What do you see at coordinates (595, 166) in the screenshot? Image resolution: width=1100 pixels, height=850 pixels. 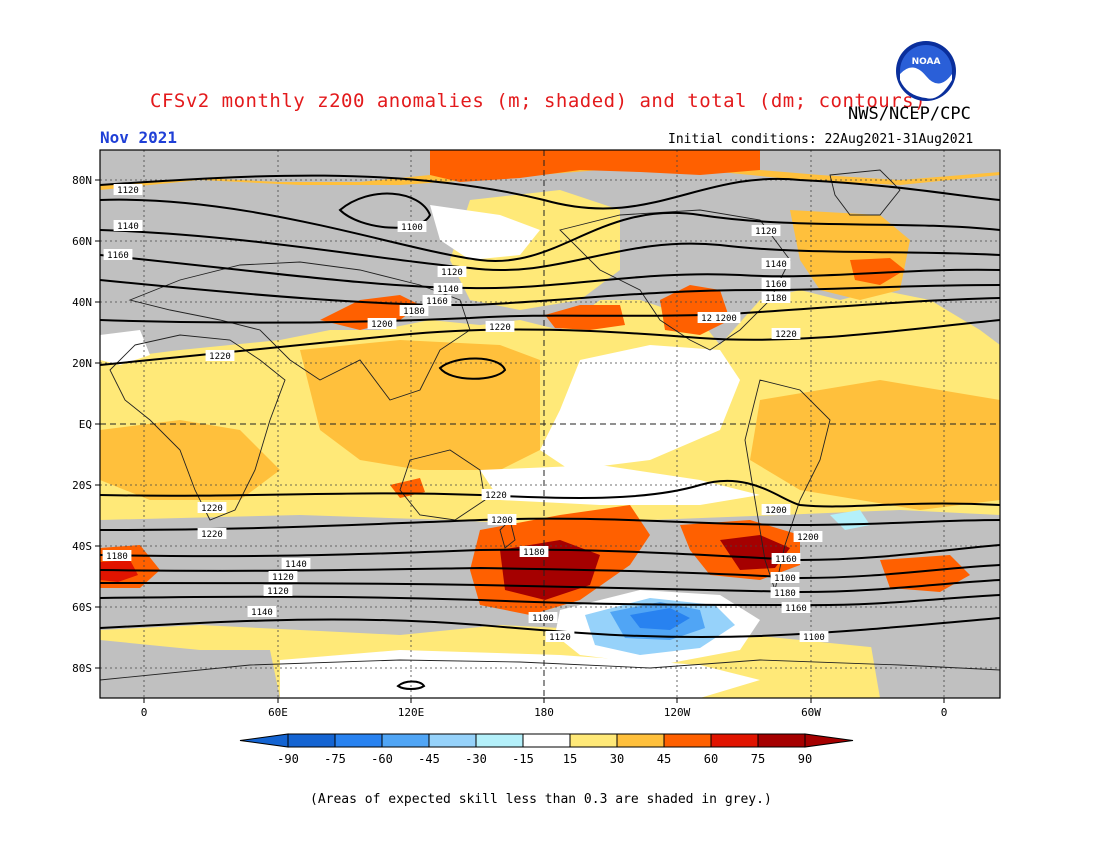 I see `arctic-red` at bounding box center [595, 166].